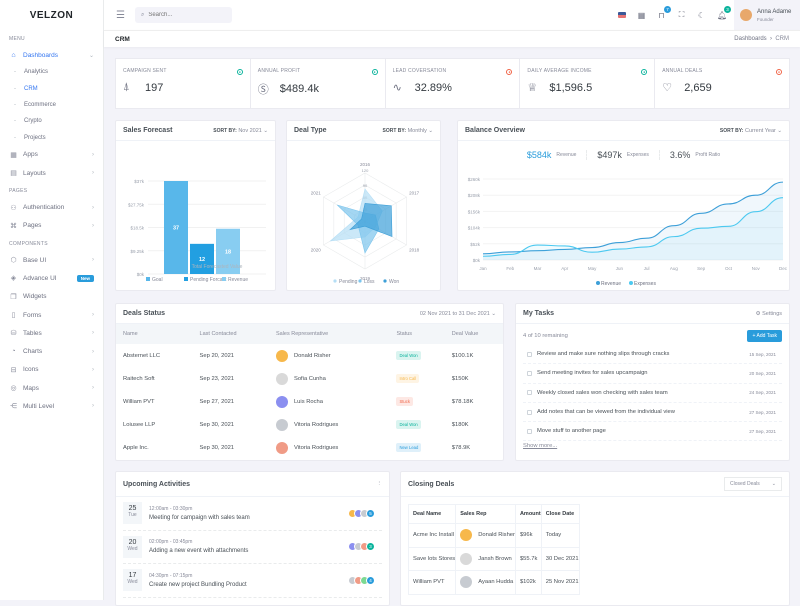 The width and height of the screenshot is (800, 606). Describe the element at coordinates (51, 406) in the screenshot. I see `sidebar-item-multi-level: ⋲ Multi Level ›` at that location.